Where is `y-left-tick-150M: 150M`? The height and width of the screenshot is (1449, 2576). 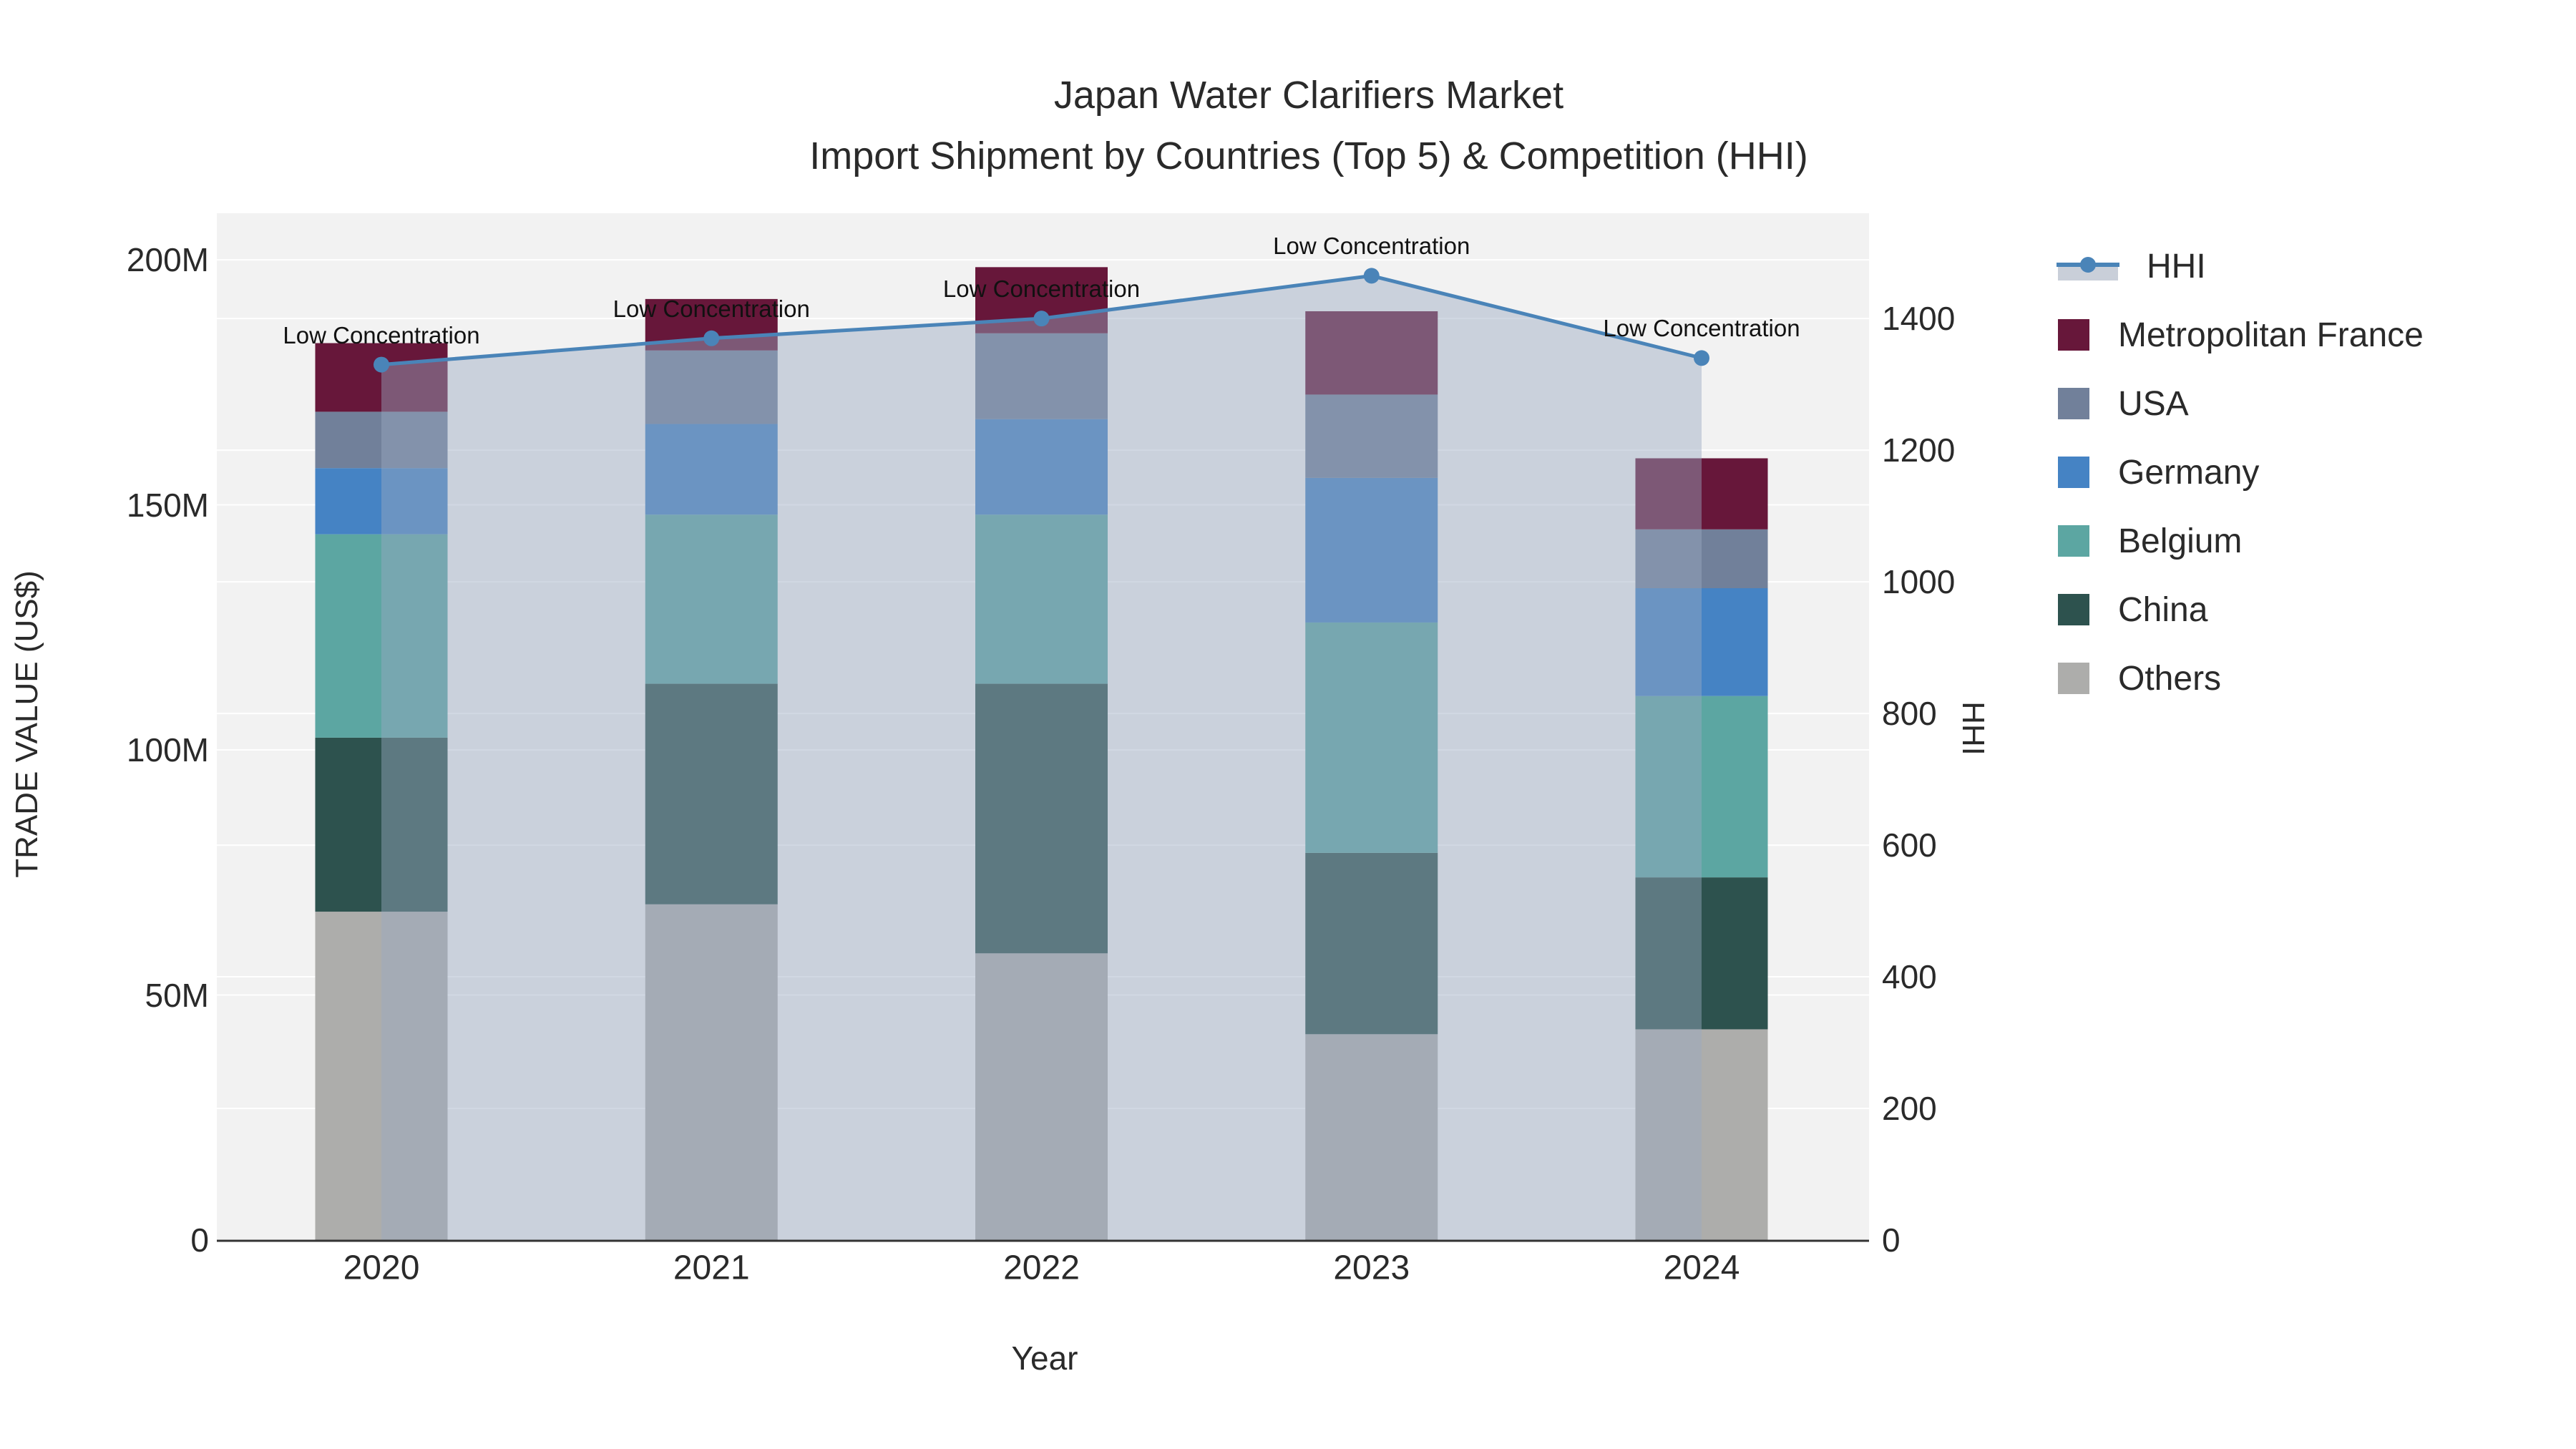
y-left-tick-150M: 150M is located at coordinates (167, 505).